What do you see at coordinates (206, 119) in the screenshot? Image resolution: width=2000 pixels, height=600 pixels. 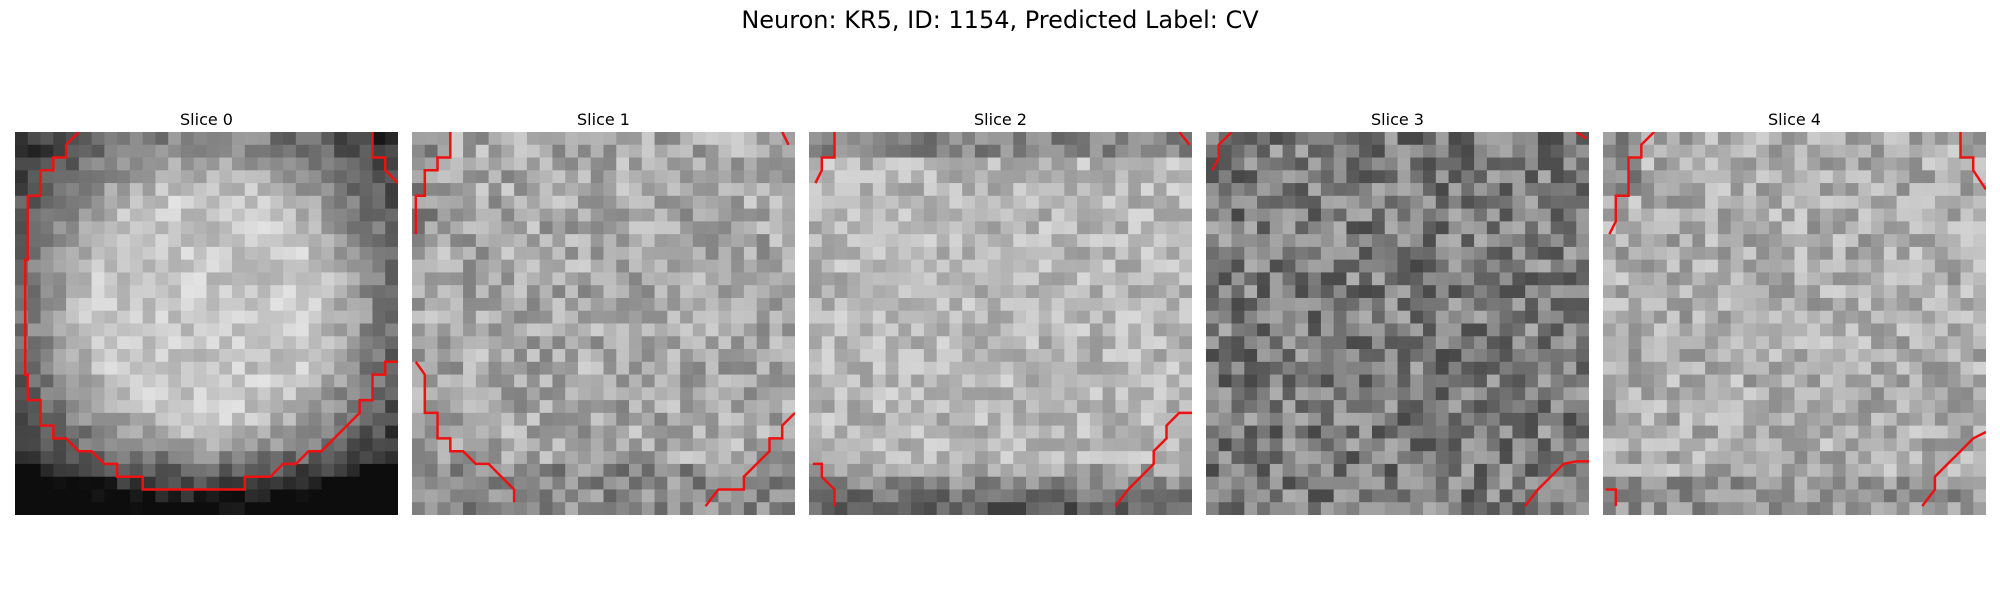 I see `slice-title-0: Slice 0` at bounding box center [206, 119].